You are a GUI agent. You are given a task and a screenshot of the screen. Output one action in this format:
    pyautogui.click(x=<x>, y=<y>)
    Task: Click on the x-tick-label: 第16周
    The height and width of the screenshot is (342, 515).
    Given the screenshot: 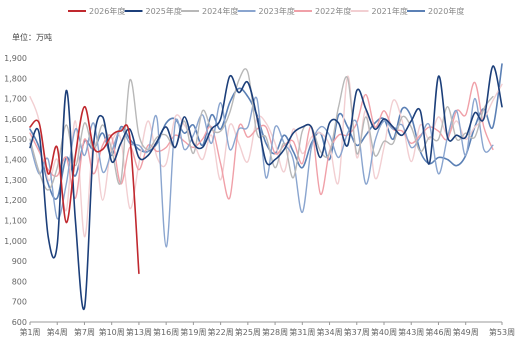 What is the action you would take?
    pyautogui.click(x=166, y=332)
    